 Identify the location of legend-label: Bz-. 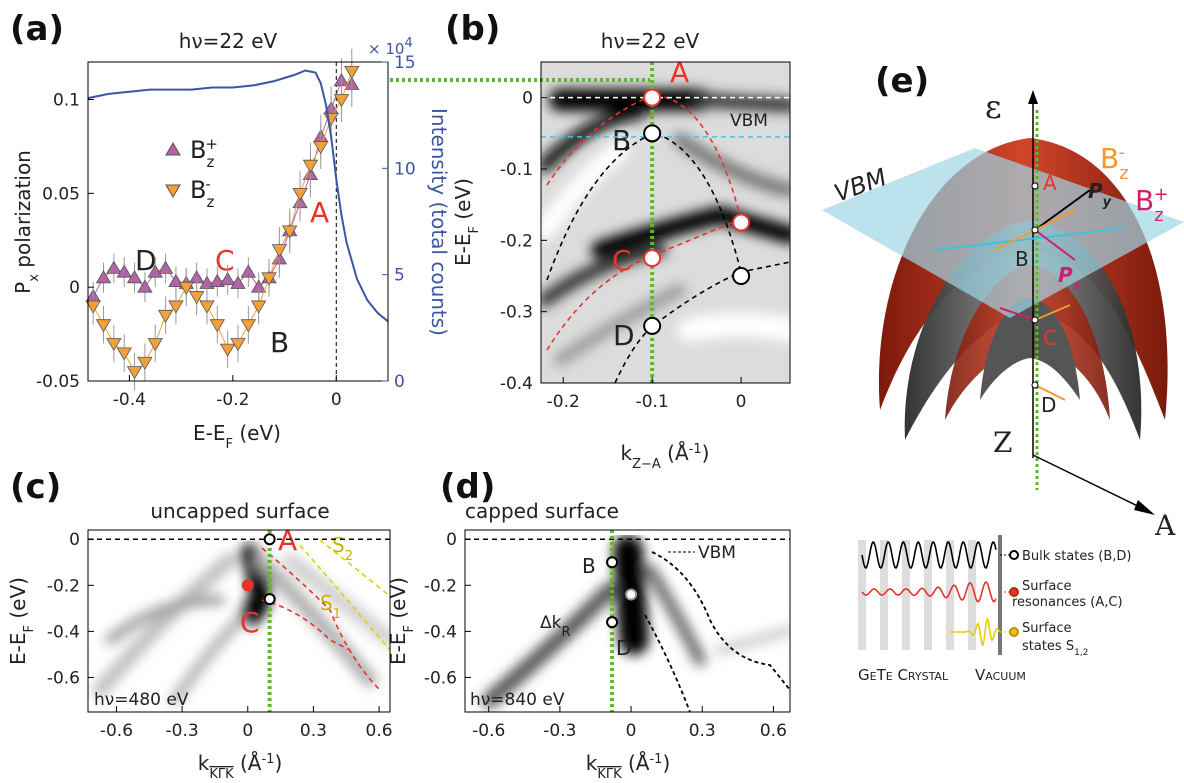
(202, 193).